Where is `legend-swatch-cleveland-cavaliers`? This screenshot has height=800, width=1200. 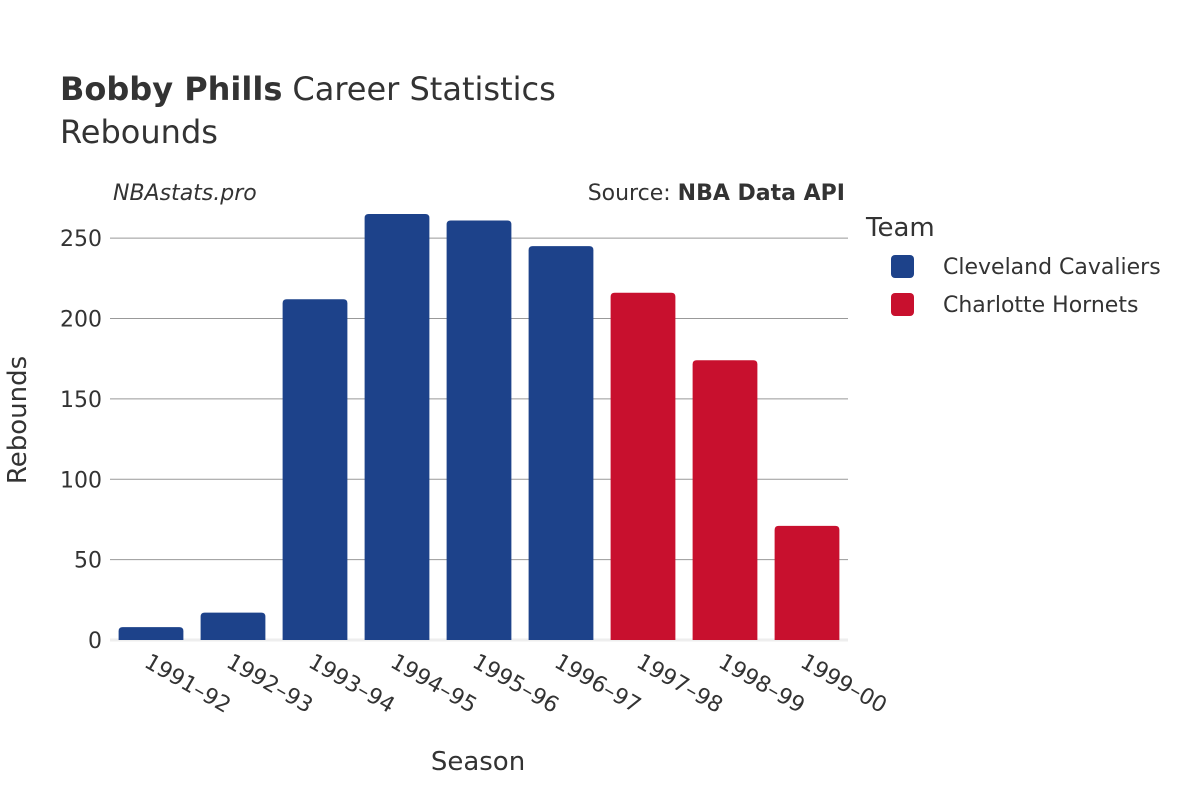
legend-swatch-cleveland-cavaliers is located at coordinates (902, 266).